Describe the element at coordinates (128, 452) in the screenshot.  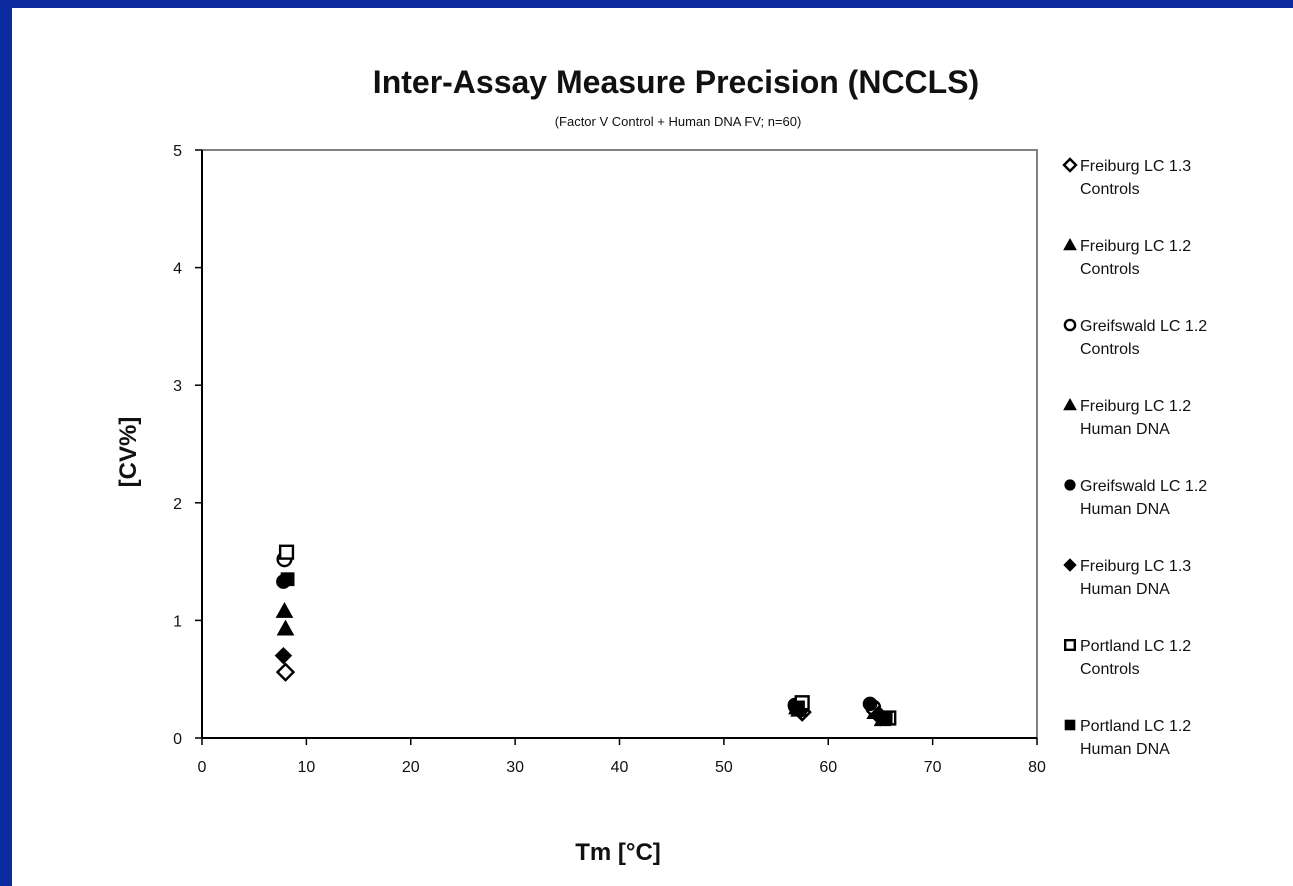
I see `y-axis-label: [CV%]` at that location.